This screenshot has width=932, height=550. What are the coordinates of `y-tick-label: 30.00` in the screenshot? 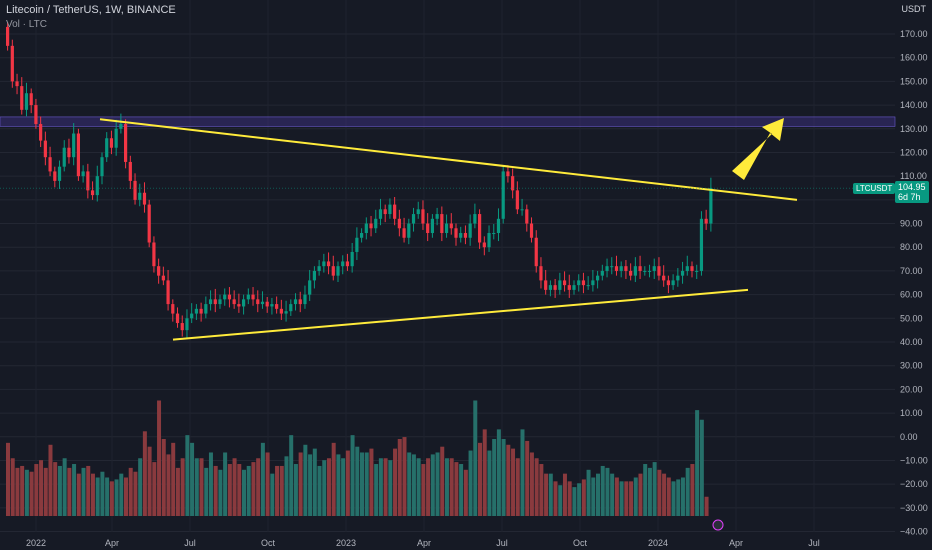 It's located at (911, 366).